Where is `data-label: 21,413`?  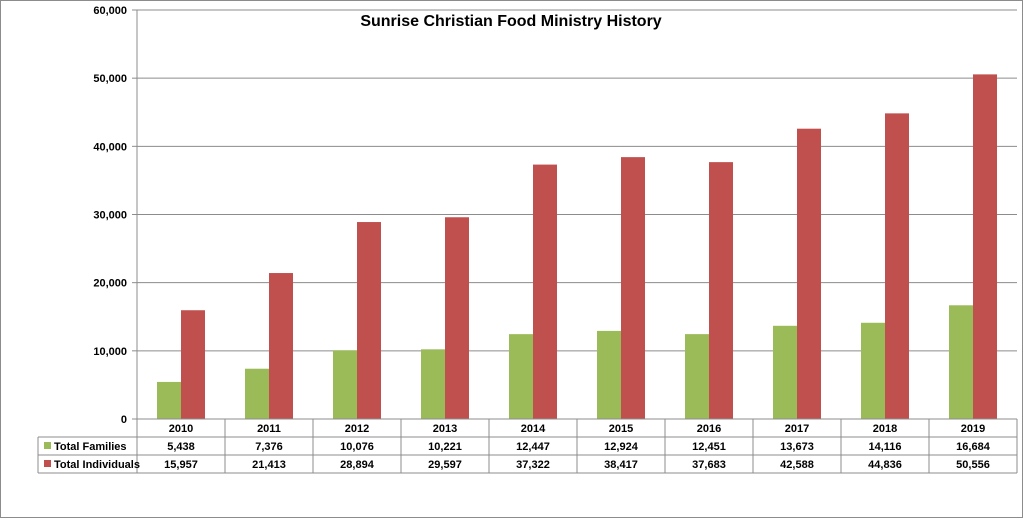
data-label: 21,413 is located at coordinates (269, 465).